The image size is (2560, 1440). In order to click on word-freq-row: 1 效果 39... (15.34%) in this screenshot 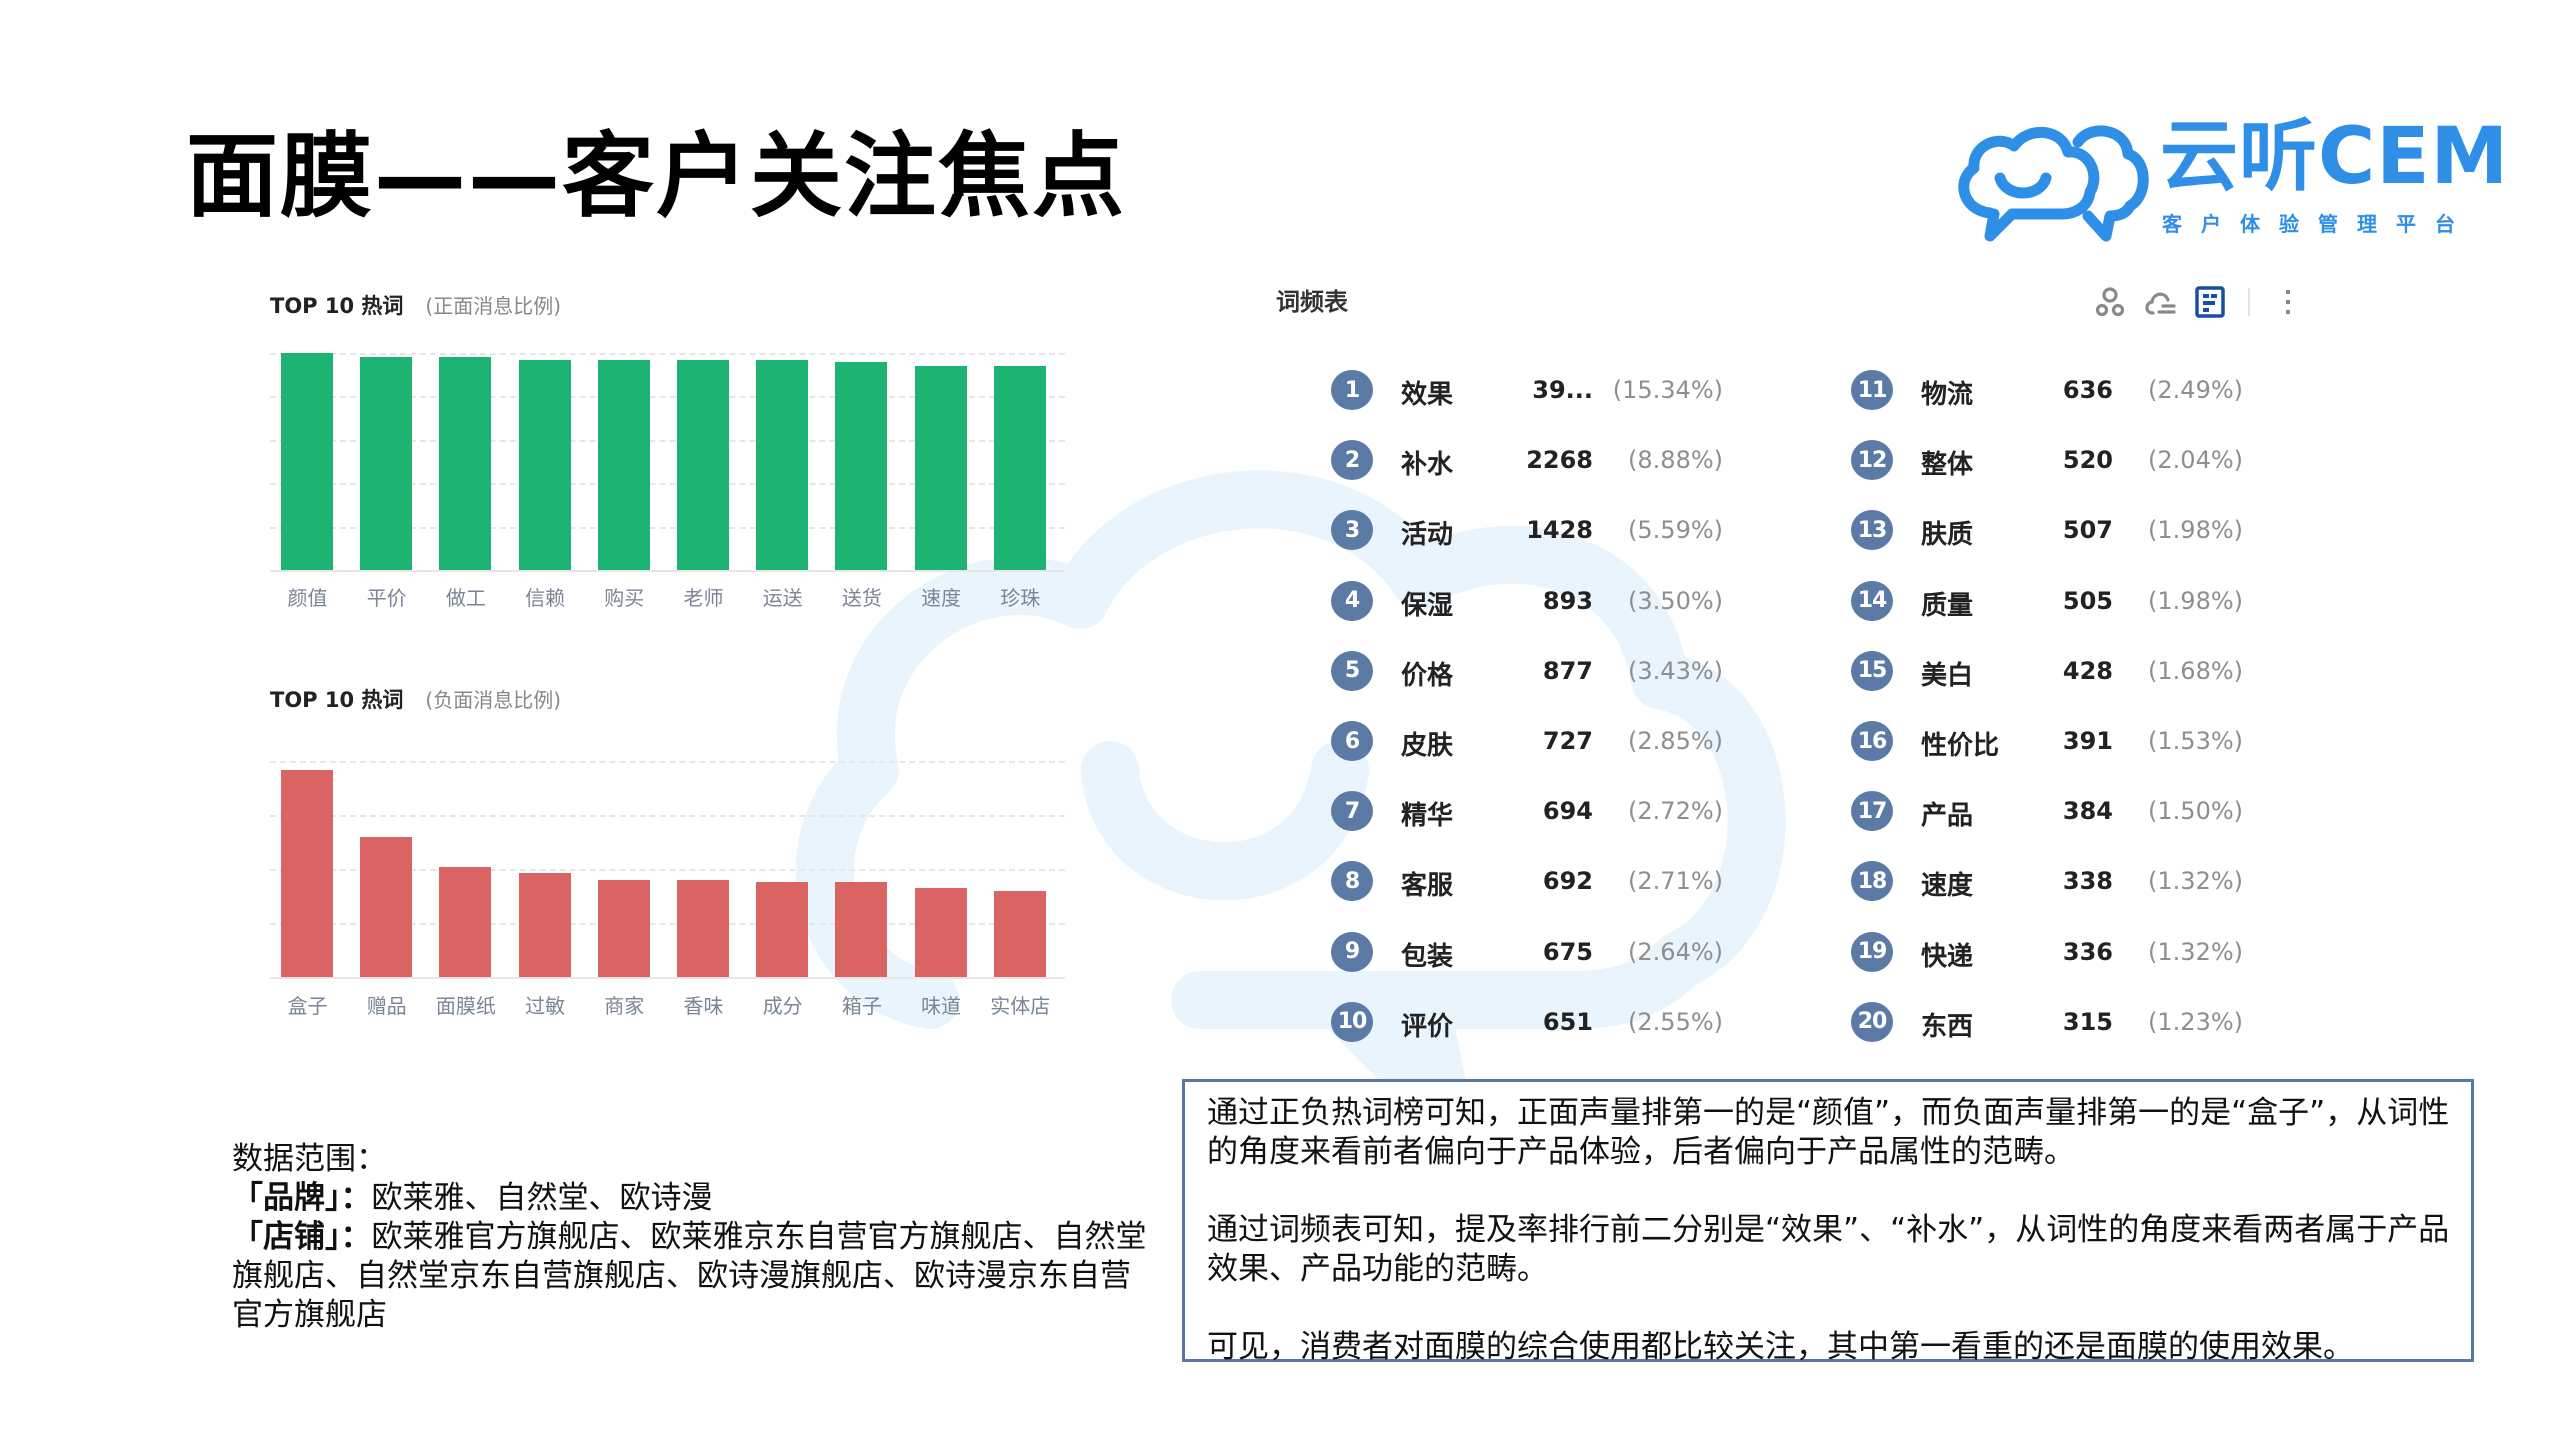, I will do `click(1541, 390)`.